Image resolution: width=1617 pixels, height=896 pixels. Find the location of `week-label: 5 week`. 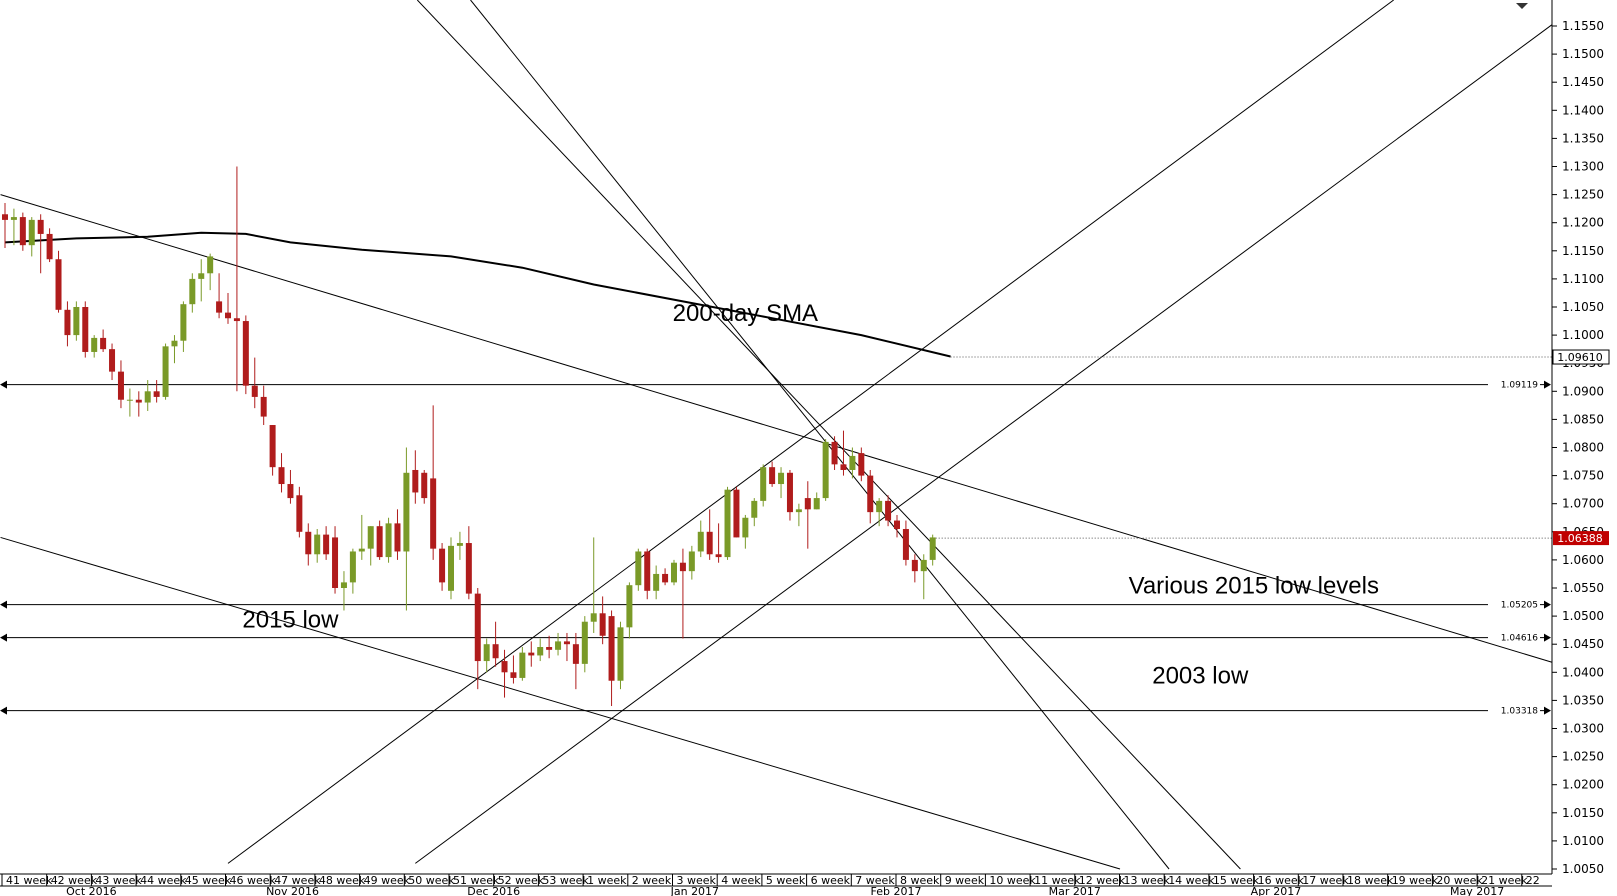

week-label: 5 week is located at coordinates (786, 880).